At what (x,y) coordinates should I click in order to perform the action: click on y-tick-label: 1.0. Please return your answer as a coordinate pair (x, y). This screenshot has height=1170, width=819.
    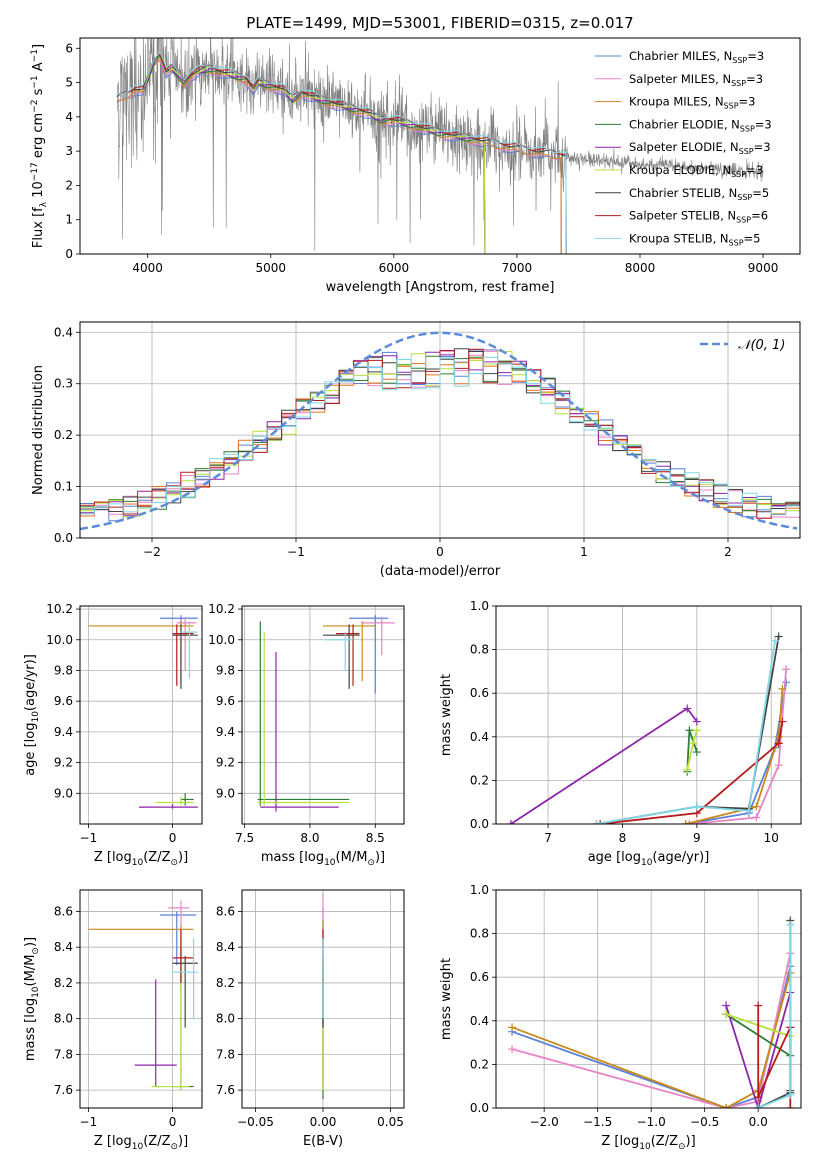
    Looking at the image, I should click on (479, 890).